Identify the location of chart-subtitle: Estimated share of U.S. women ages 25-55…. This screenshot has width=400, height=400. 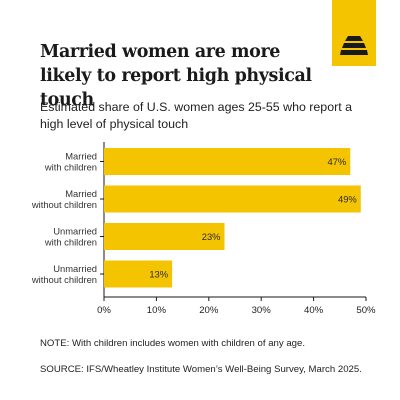
(196, 115).